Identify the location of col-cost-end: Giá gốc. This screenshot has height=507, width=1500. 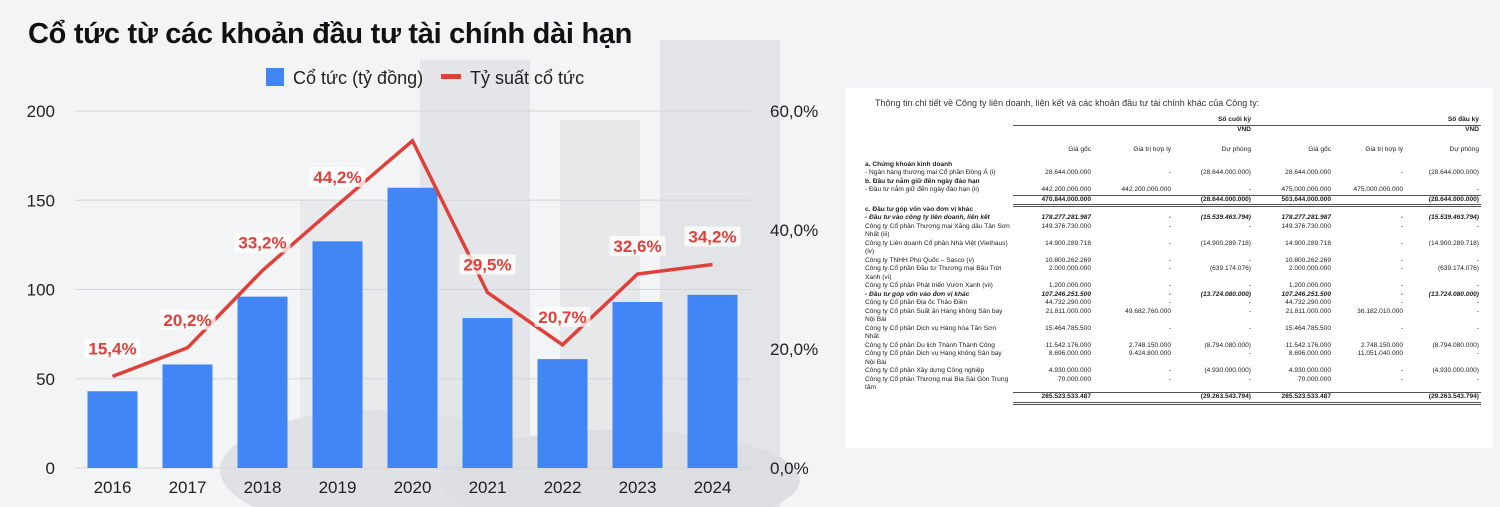
(1079, 149).